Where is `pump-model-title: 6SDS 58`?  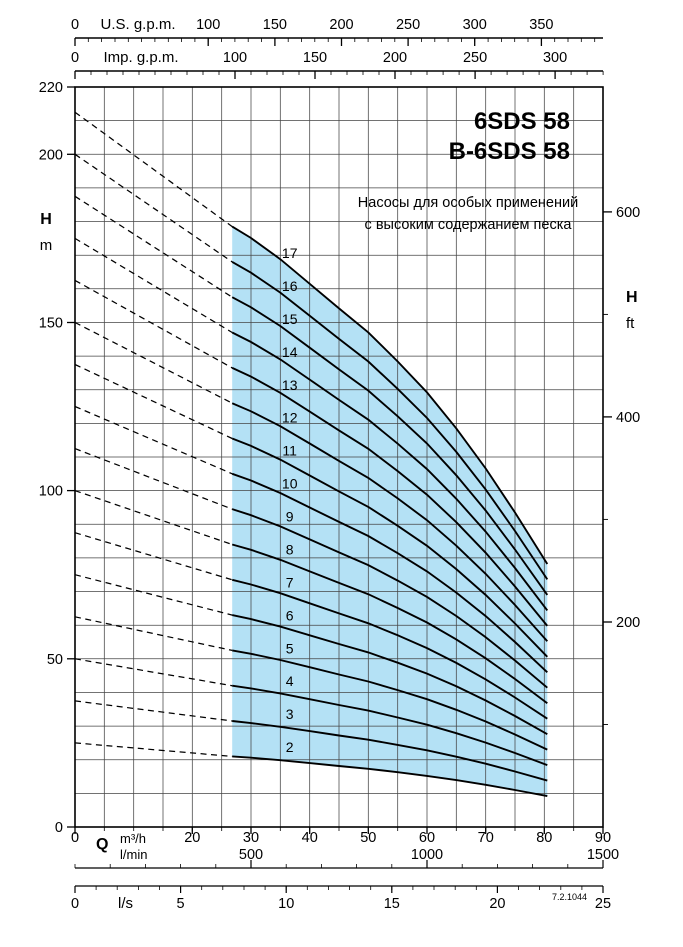 pump-model-title: 6SDS 58 is located at coordinates (522, 121).